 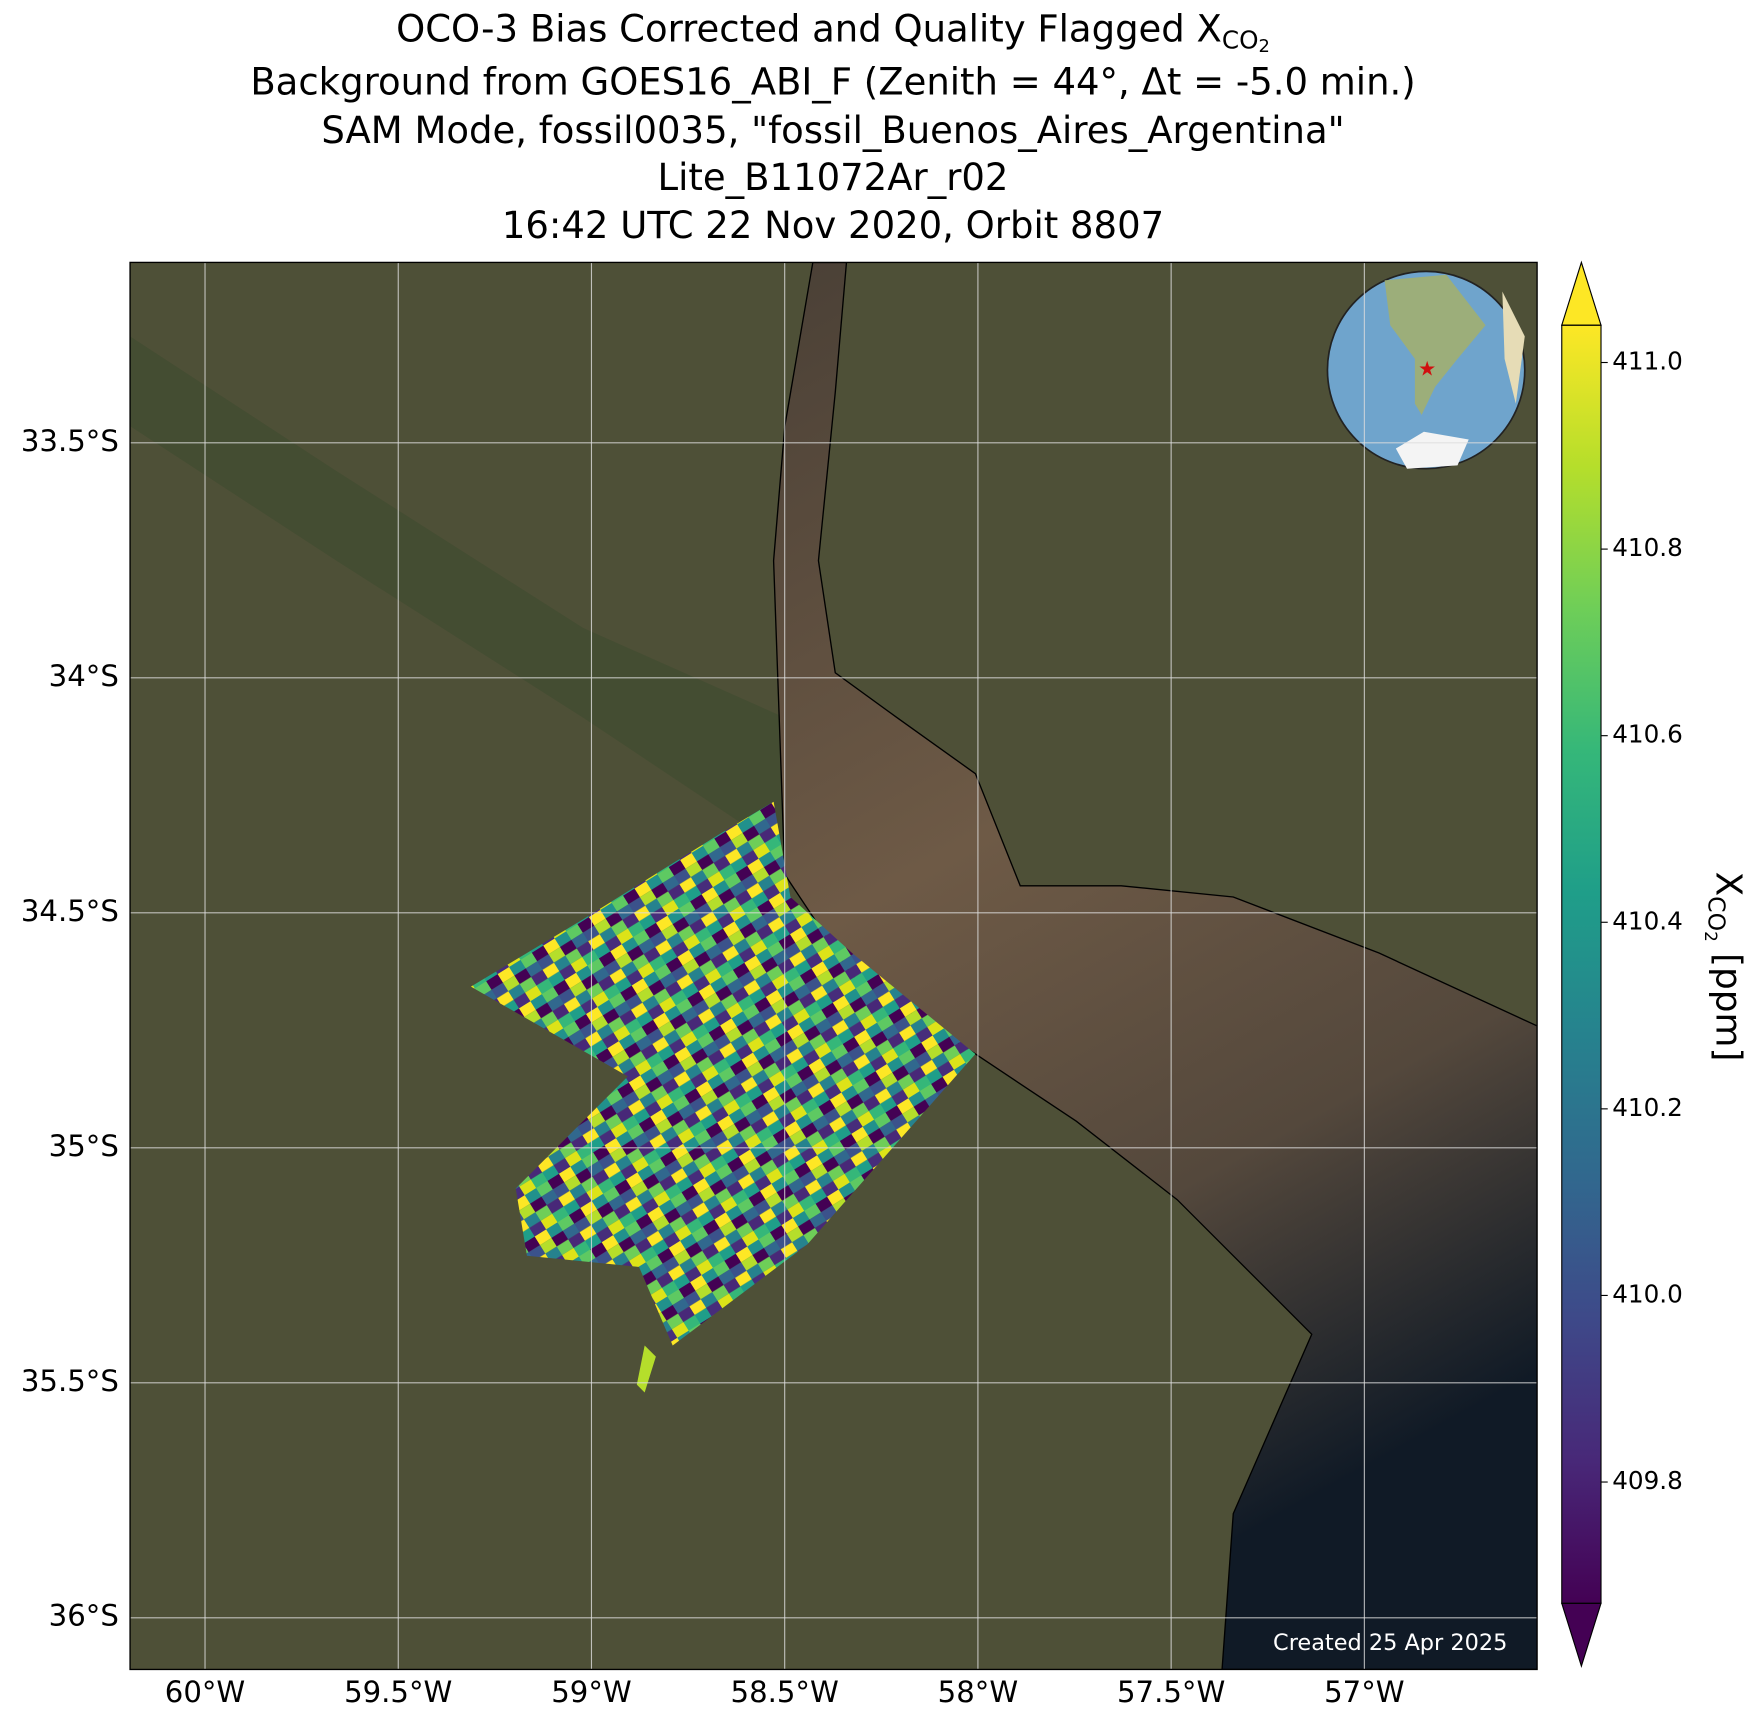 I want to click on swath, so click(x=723, y=1073).